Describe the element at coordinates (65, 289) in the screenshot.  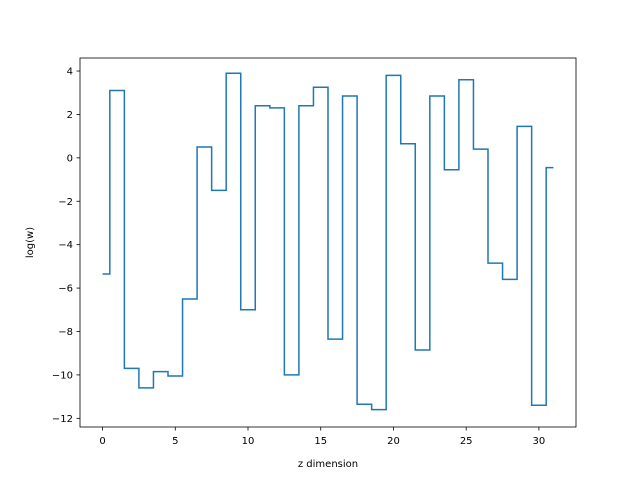
I see `y-tick-label: −6` at that location.